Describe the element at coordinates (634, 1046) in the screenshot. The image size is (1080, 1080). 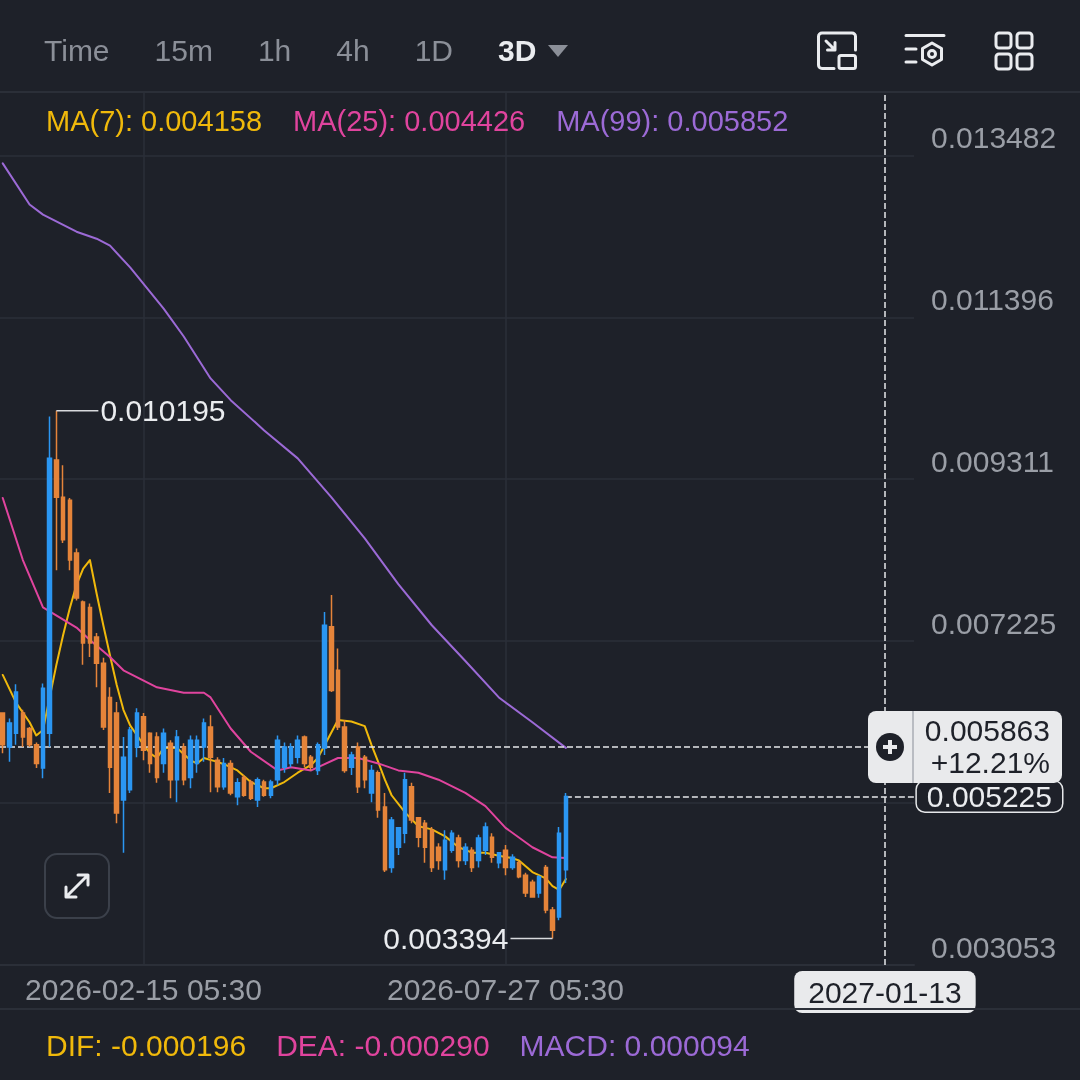
I see `text: MACD: 0.000094` at that location.